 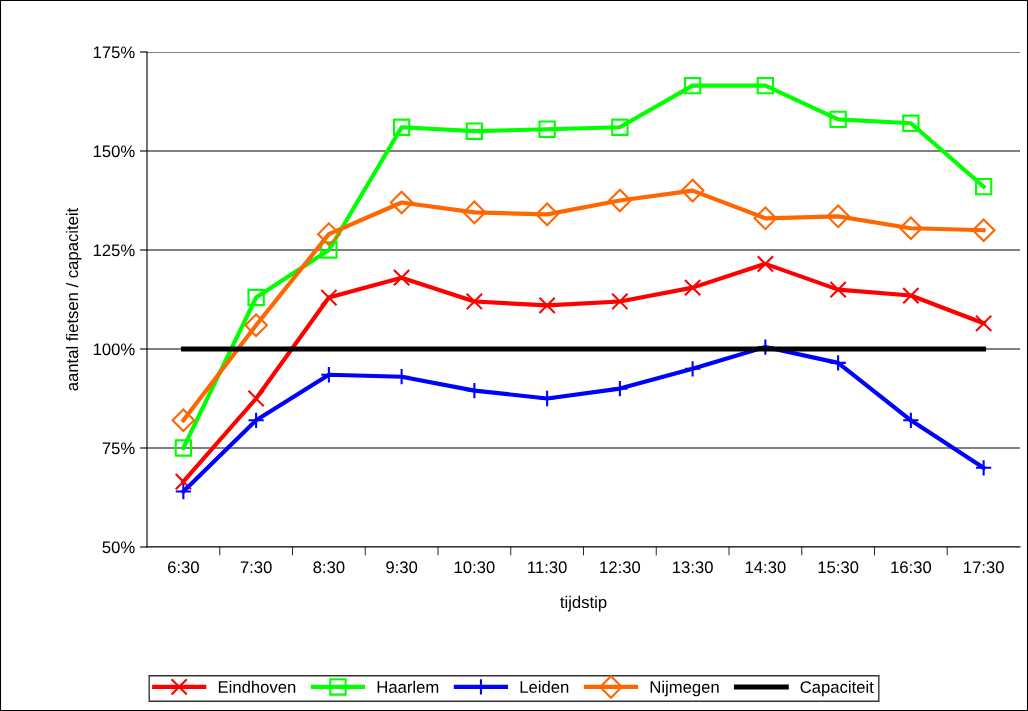 I want to click on x-tick-label: 12:30, so click(x=620, y=567).